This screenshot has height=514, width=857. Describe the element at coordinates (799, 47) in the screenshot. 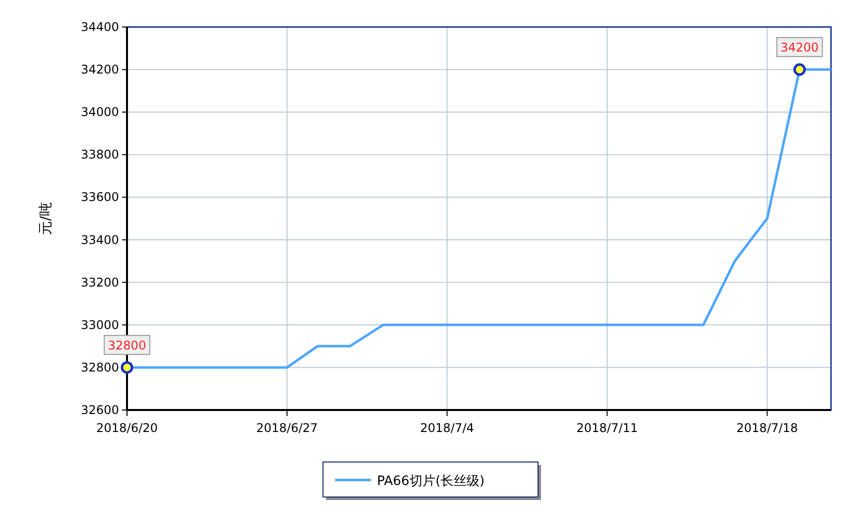

I see `annotation: 34200` at that location.